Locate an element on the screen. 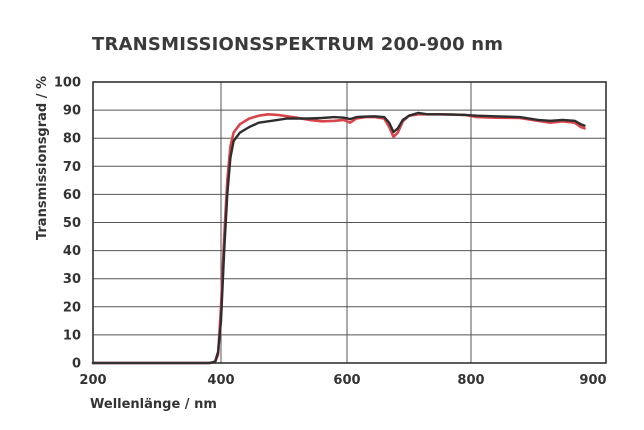 Image resolution: width=644 pixels, height=430 pixels. y-tick-label: 100 is located at coordinates (67, 83).